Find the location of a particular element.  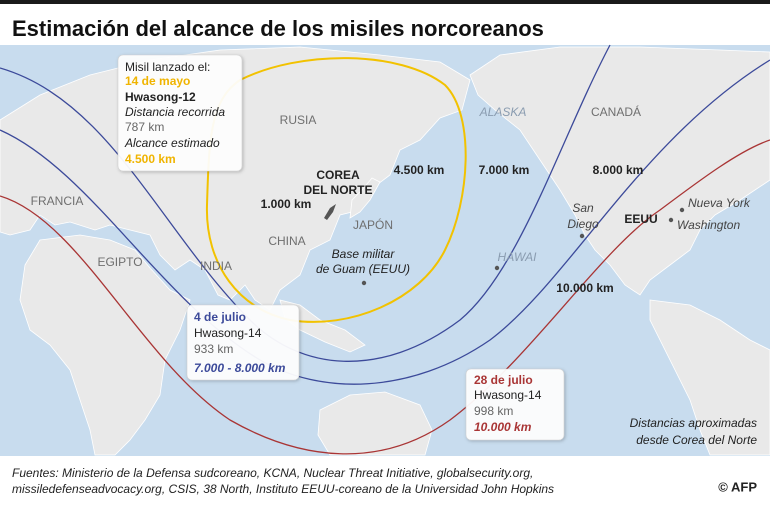

city-label: Washington is located at coordinates (708, 225).